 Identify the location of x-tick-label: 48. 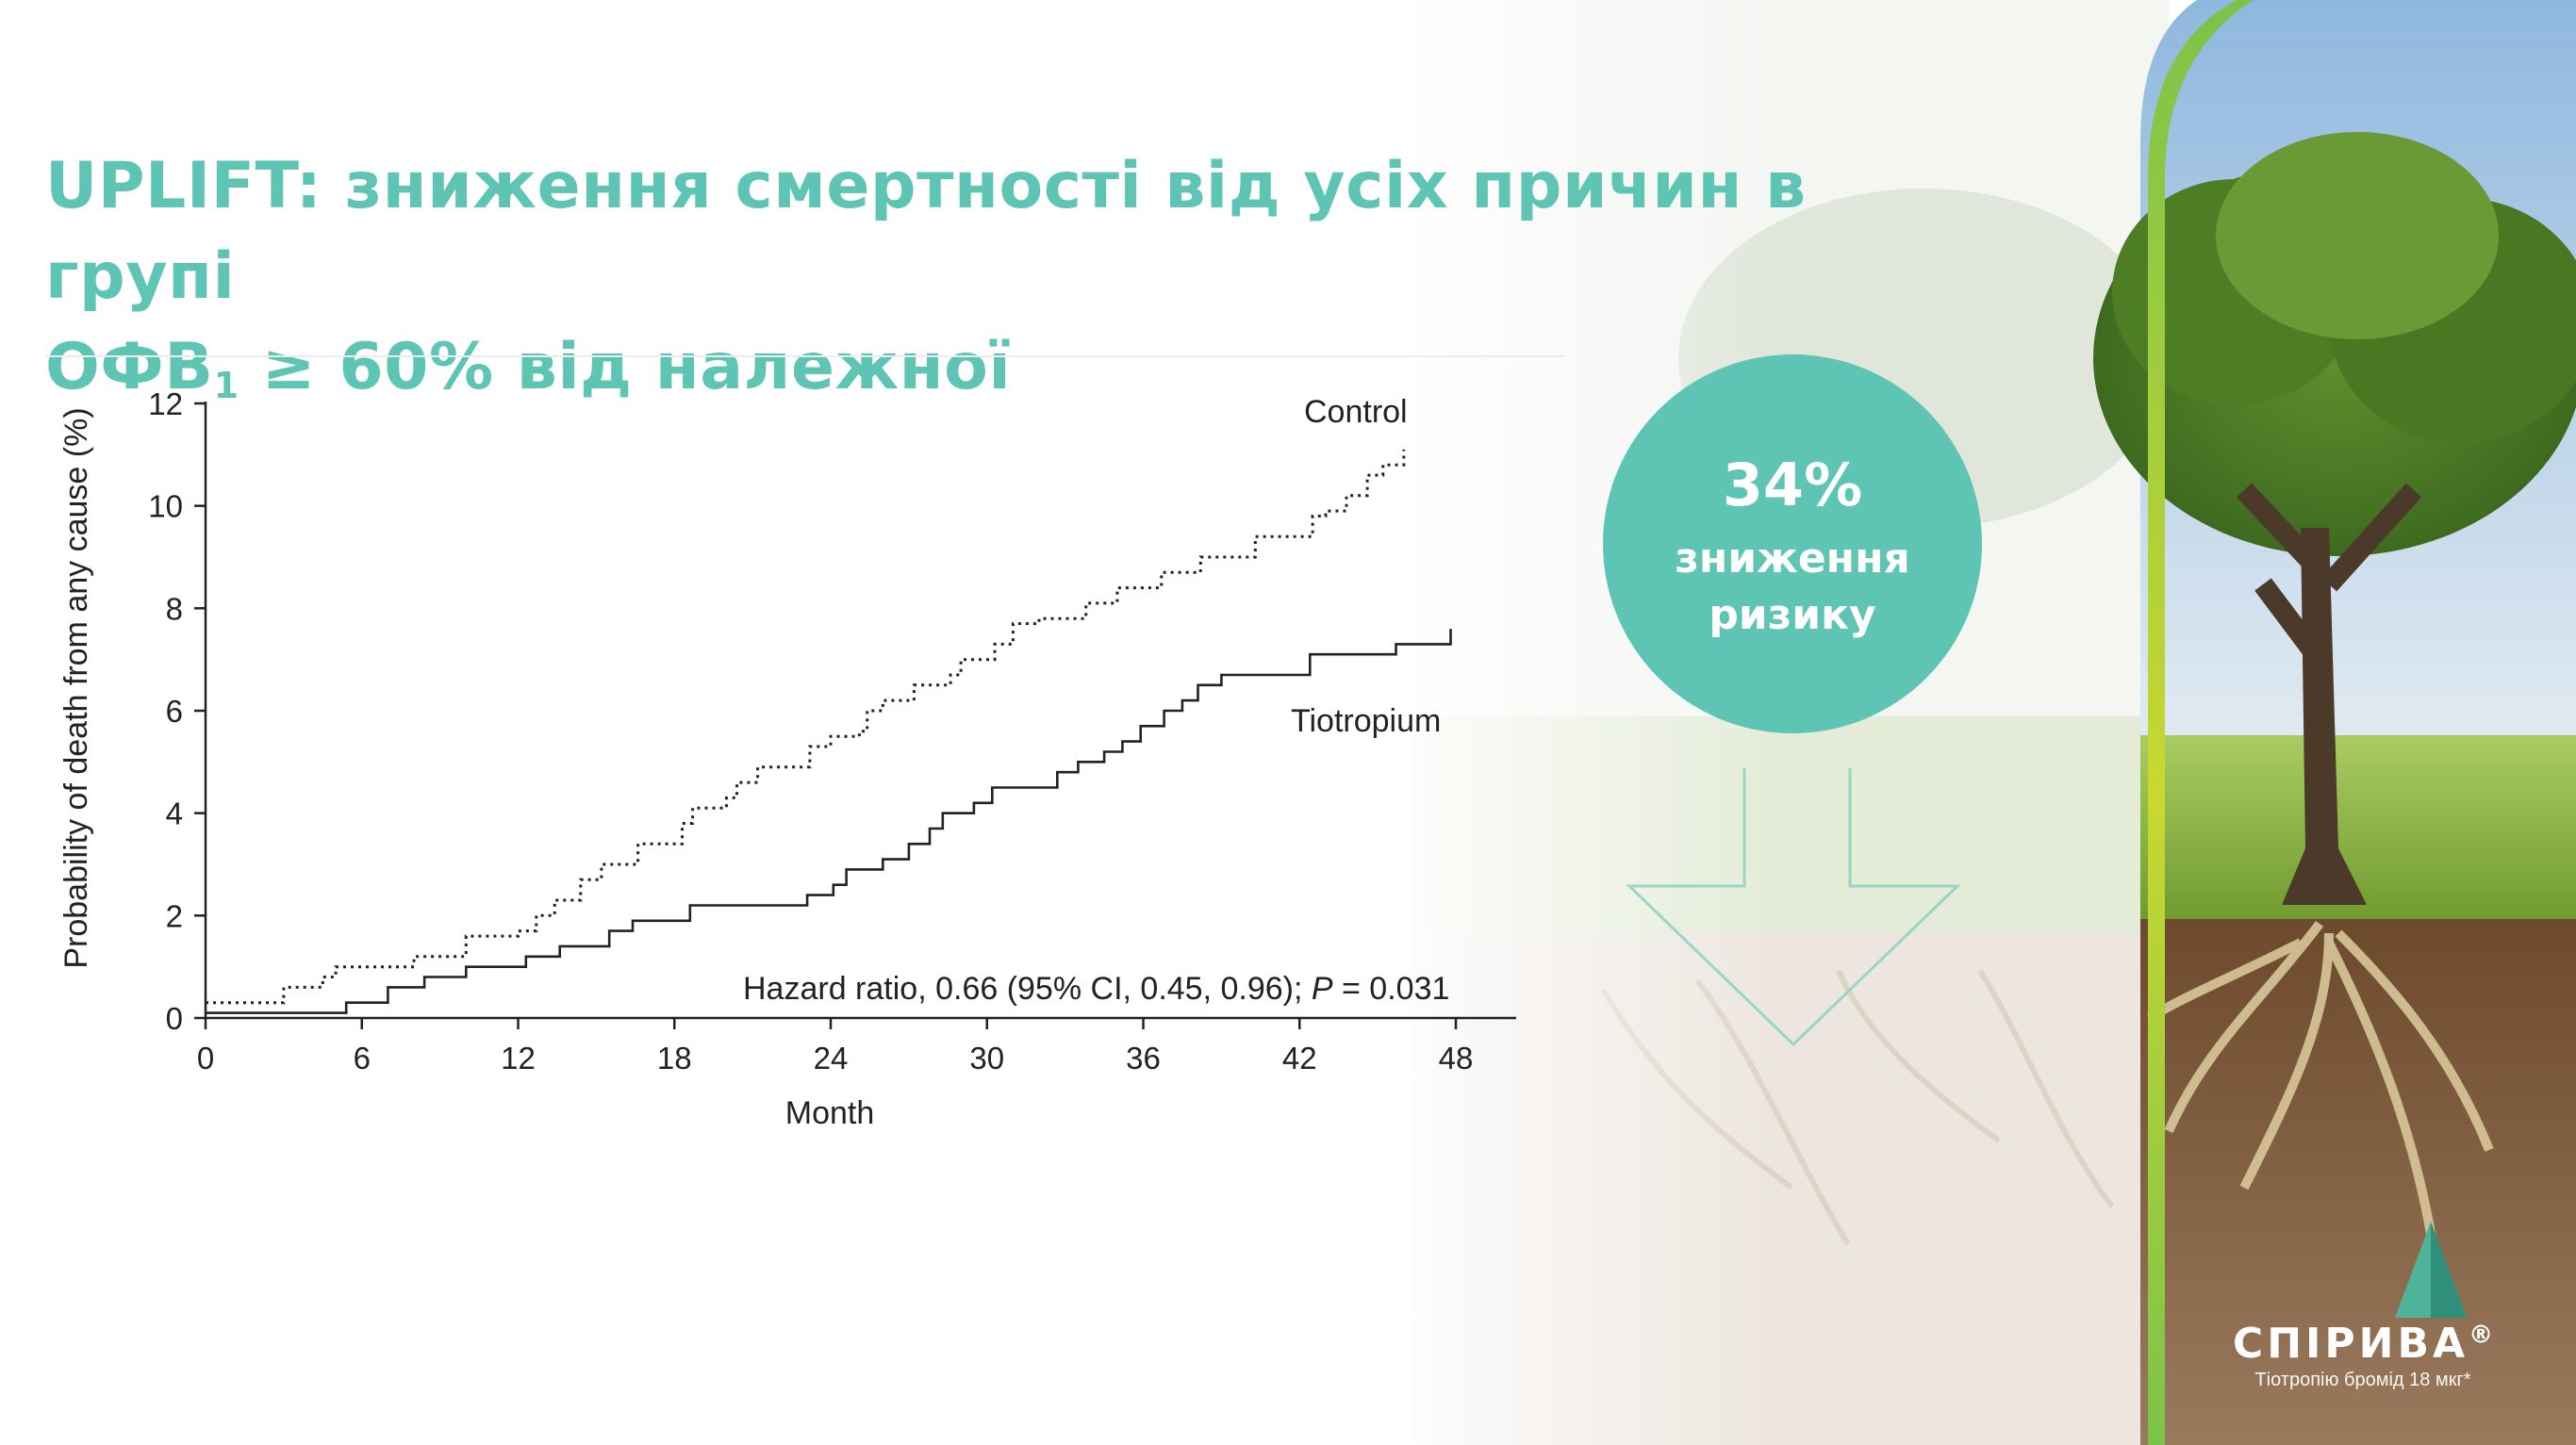
(1456, 1058).